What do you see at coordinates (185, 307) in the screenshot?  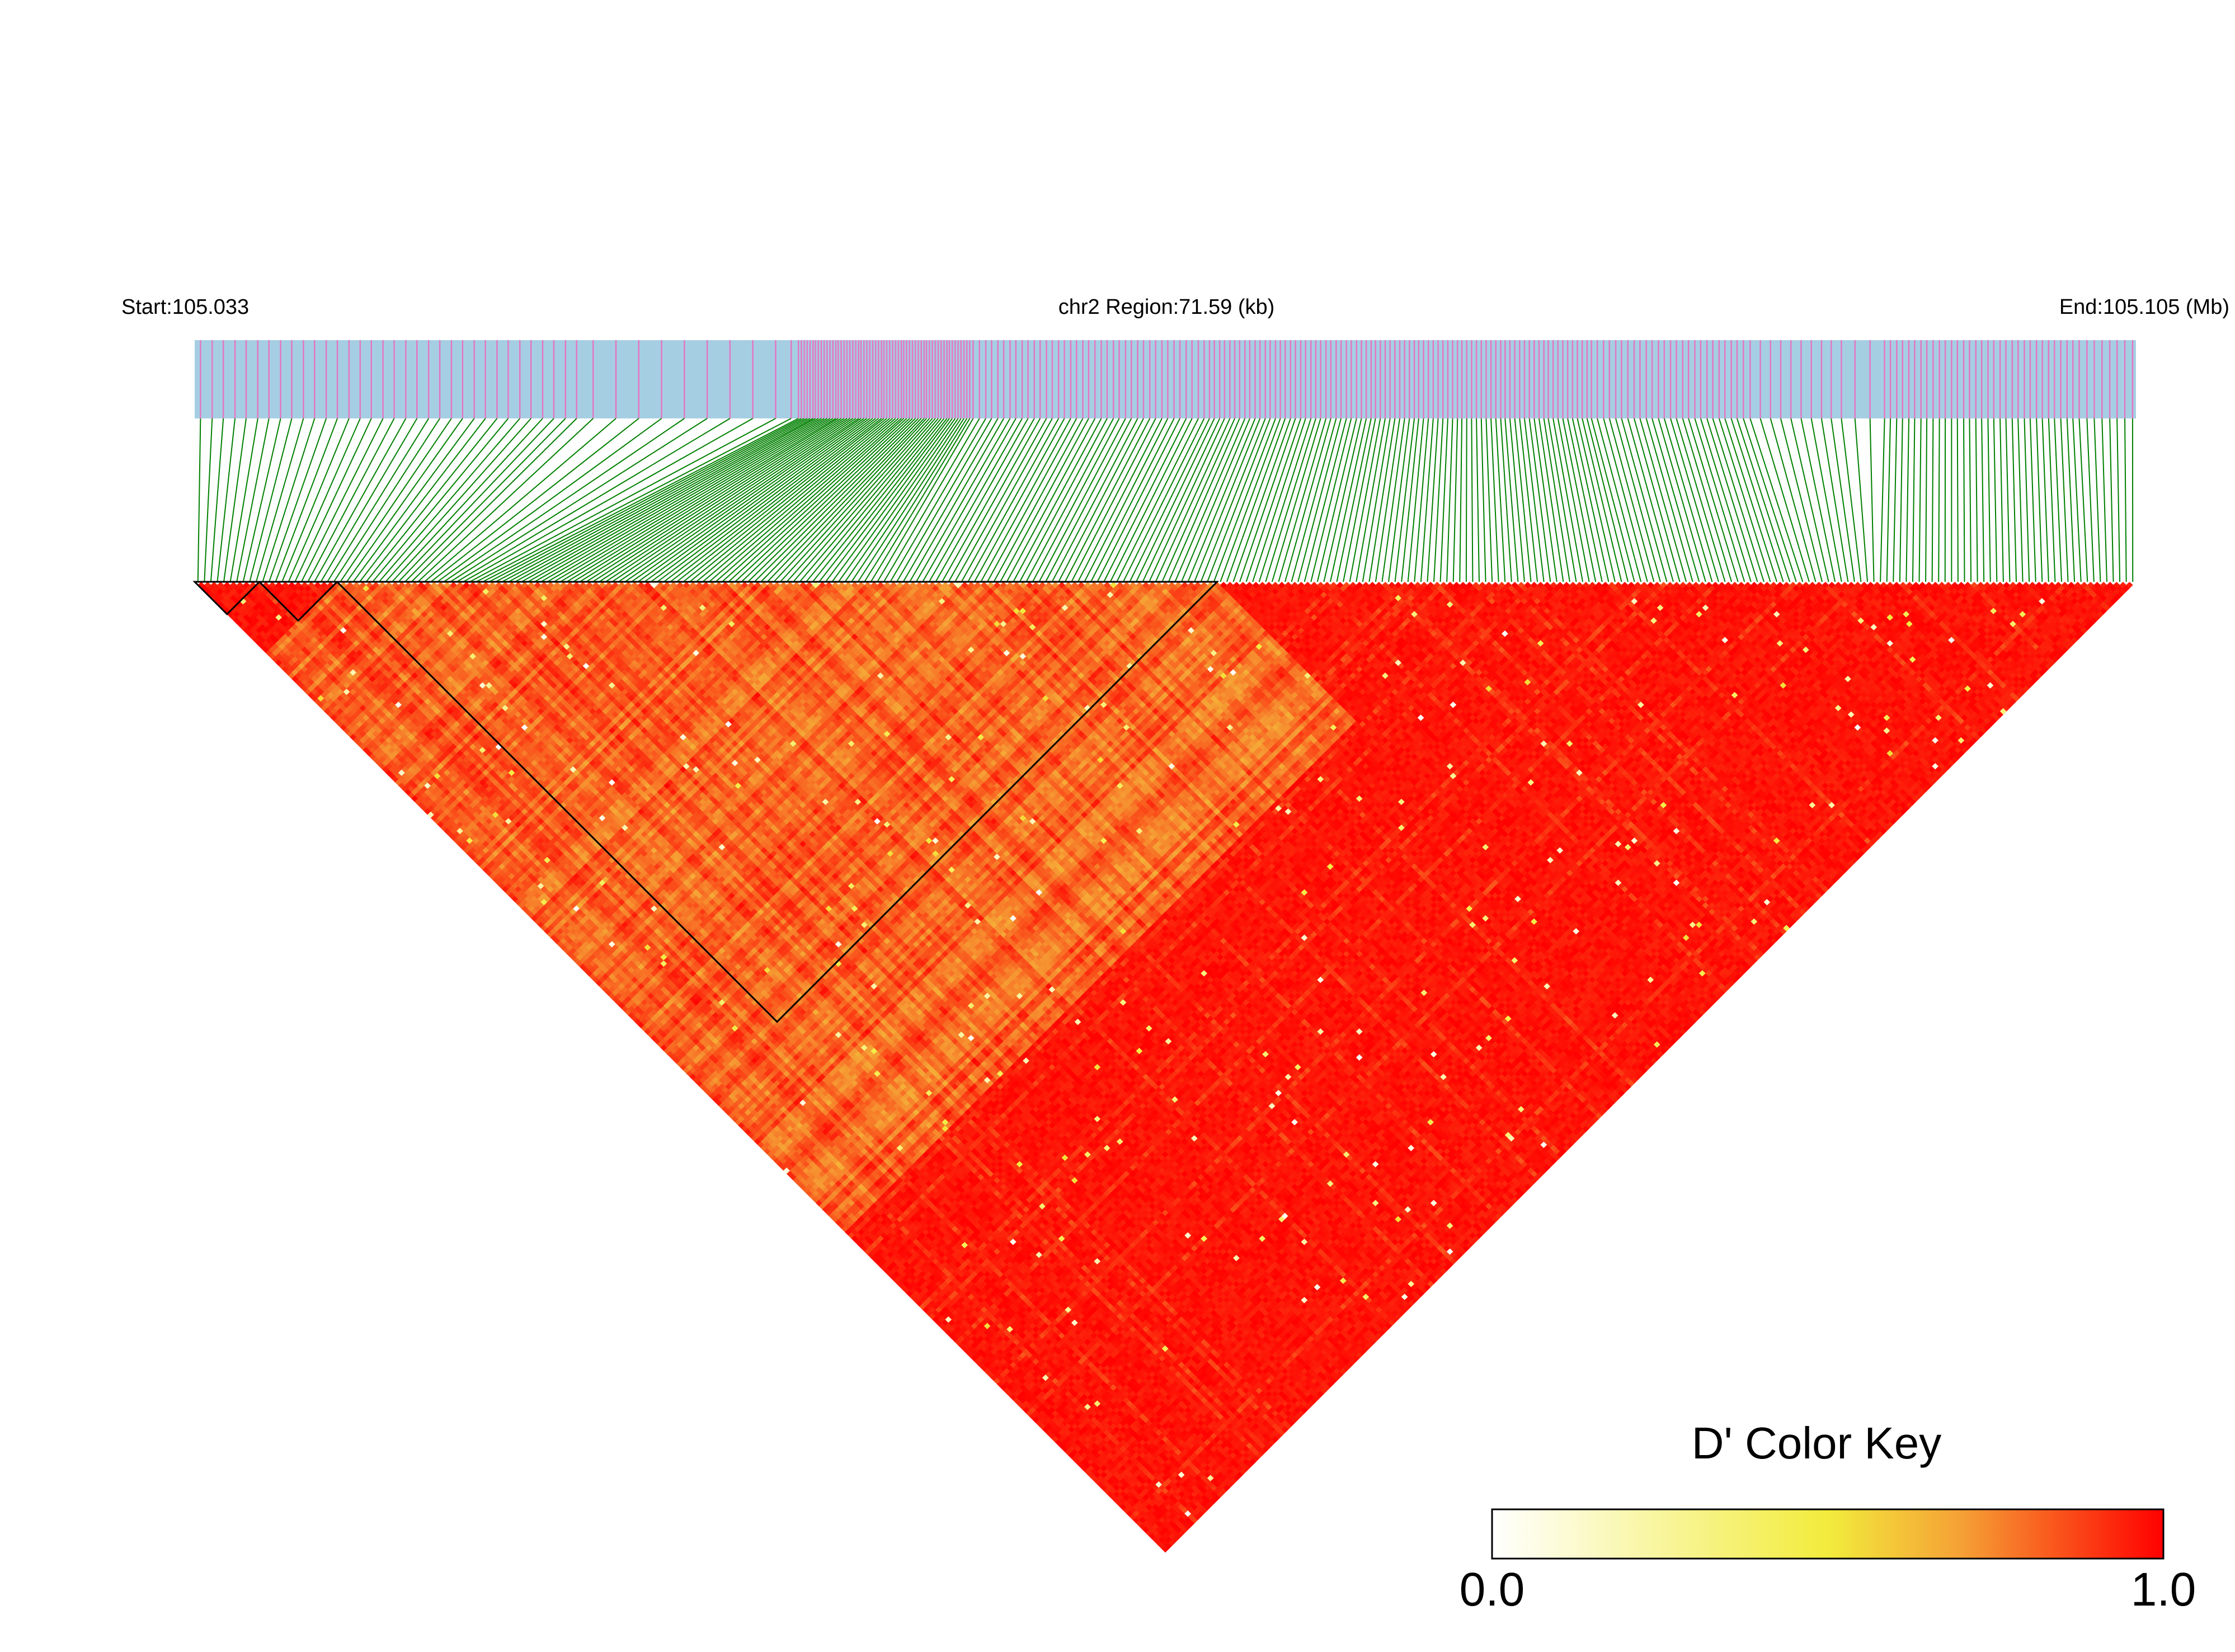 I see `start-label: Start:105.033` at bounding box center [185, 307].